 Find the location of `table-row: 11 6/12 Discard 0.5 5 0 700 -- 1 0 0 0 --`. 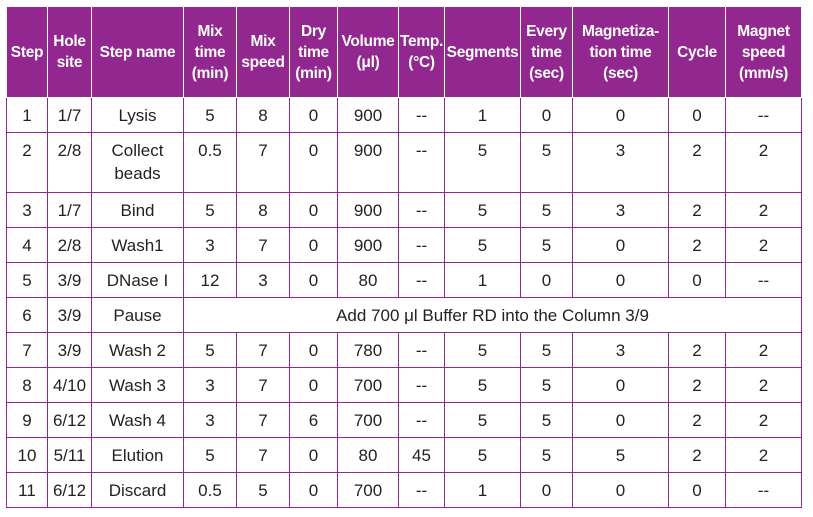

table-row: 11 6/12 Discard 0.5 5 0 700 -- 1 0 0 0 -- is located at coordinates (404, 490).